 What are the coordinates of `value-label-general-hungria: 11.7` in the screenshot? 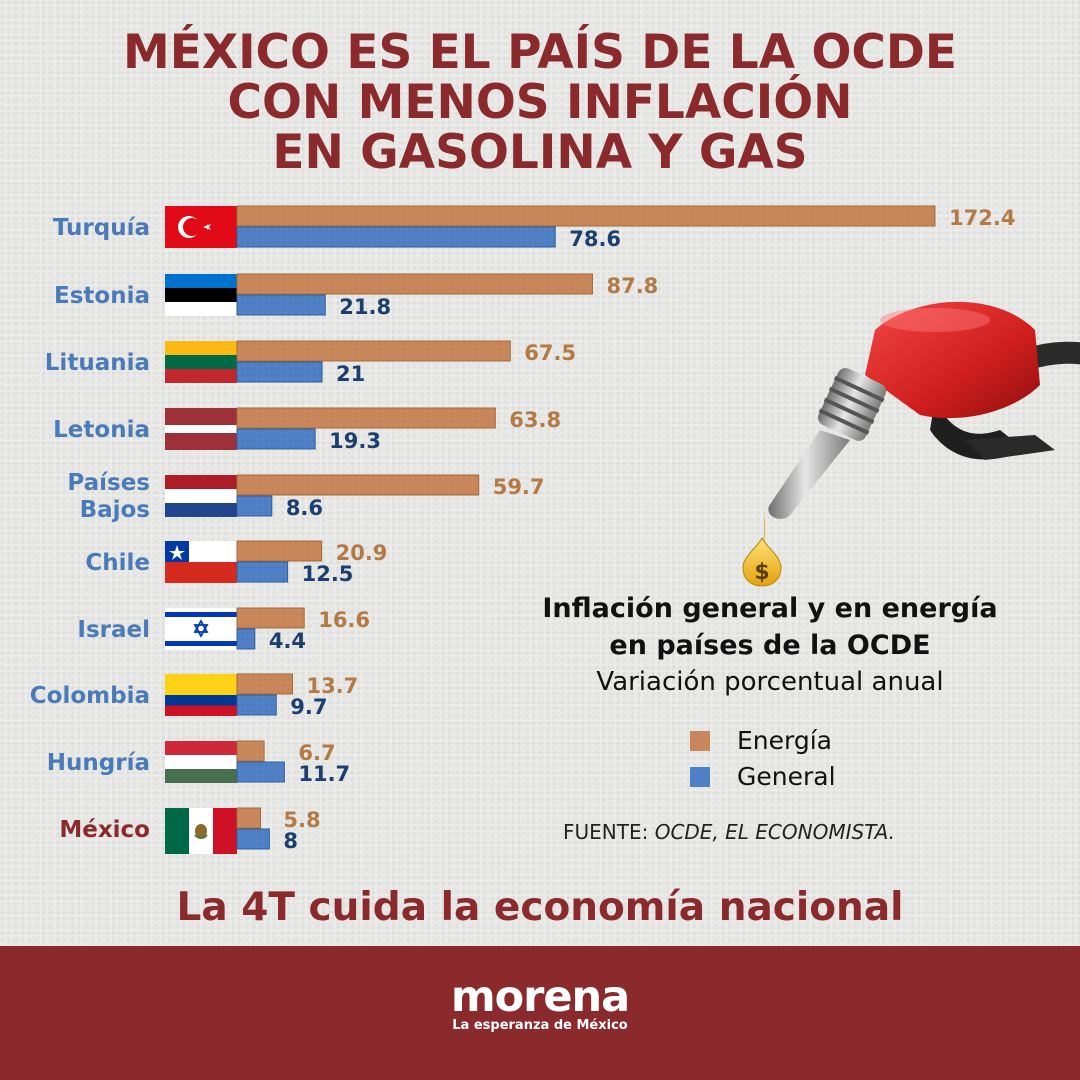 It's located at (324, 774).